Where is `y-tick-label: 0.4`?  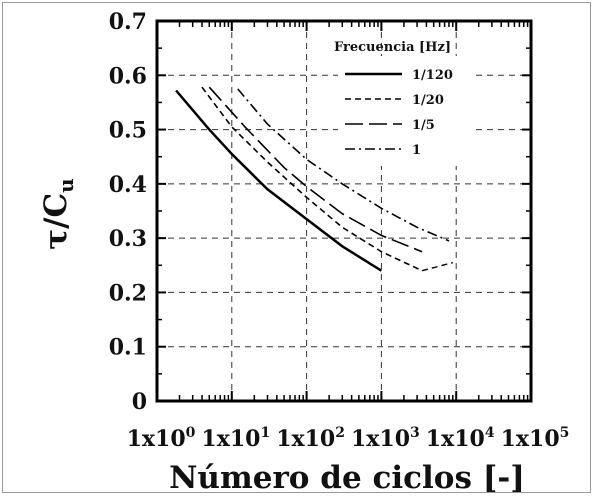
y-tick-label: 0.4 is located at coordinates (128, 185).